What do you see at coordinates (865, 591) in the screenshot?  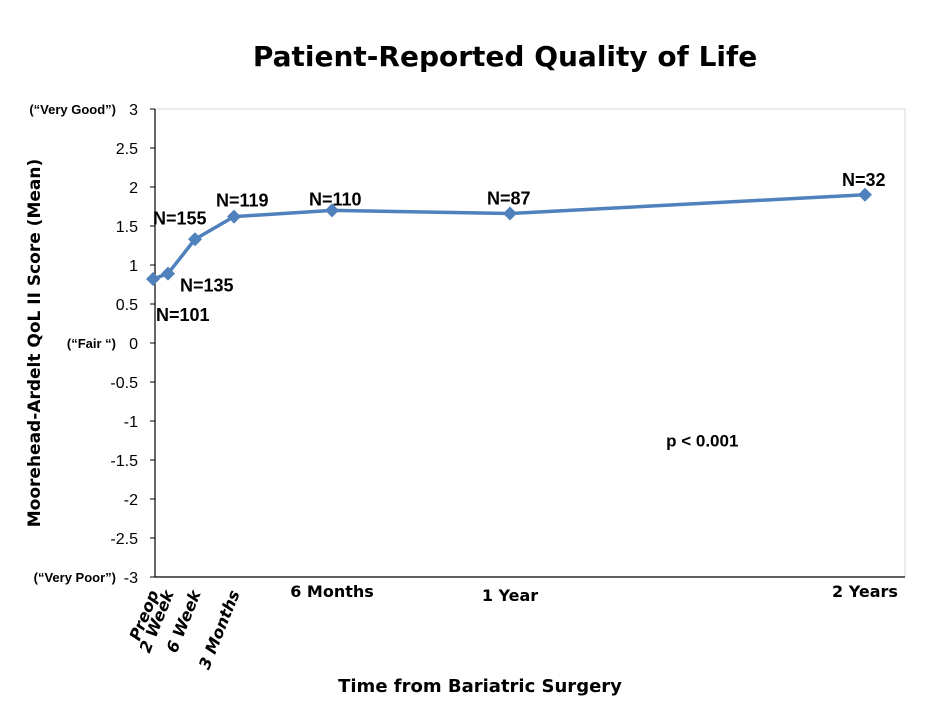 I see `x-tick-label: 2 Years` at bounding box center [865, 591].